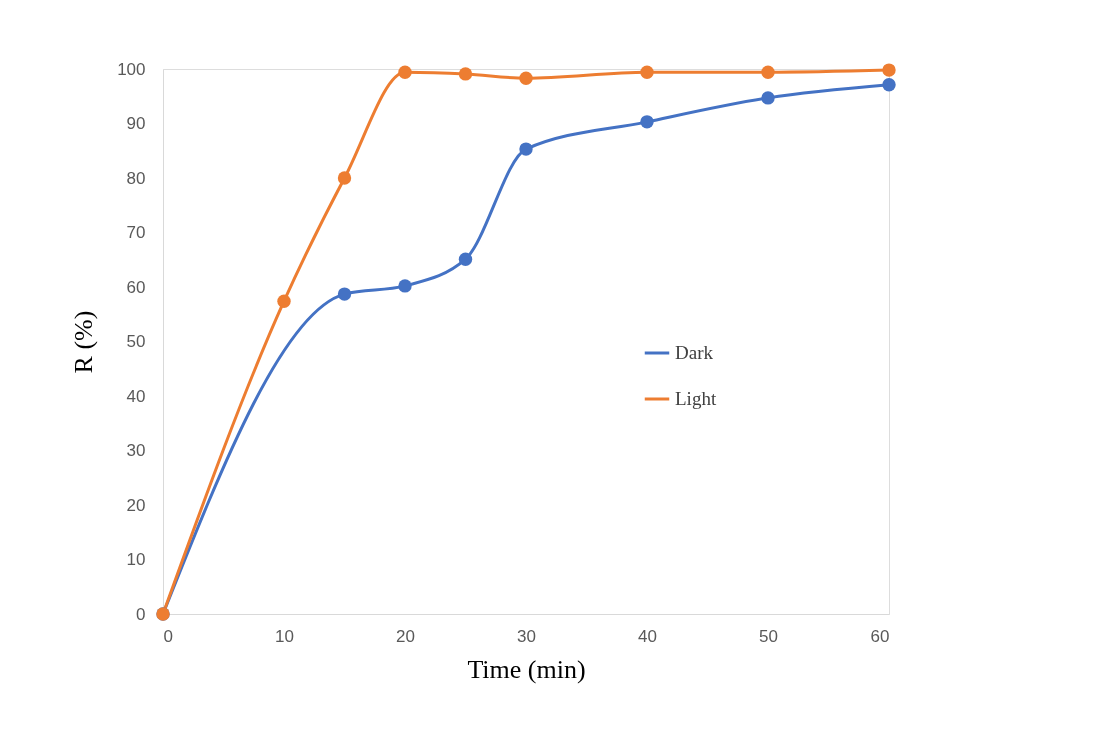 Image resolution: width=1096 pixels, height=754 pixels. What do you see at coordinates (405, 636) in the screenshot?
I see `x-tick-label: 20` at bounding box center [405, 636].